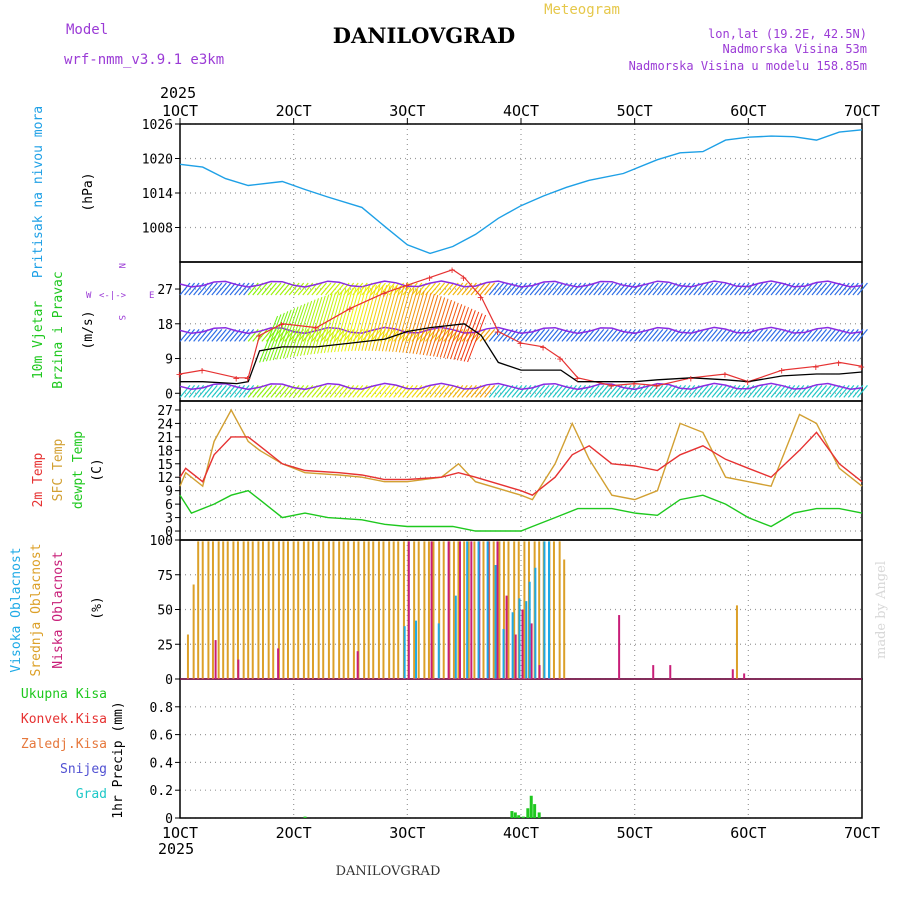 Image resolution: width=900 pixels, height=900 pixels. I want to click on x-tick-label-bottom: 5OCT, so click(635, 833).